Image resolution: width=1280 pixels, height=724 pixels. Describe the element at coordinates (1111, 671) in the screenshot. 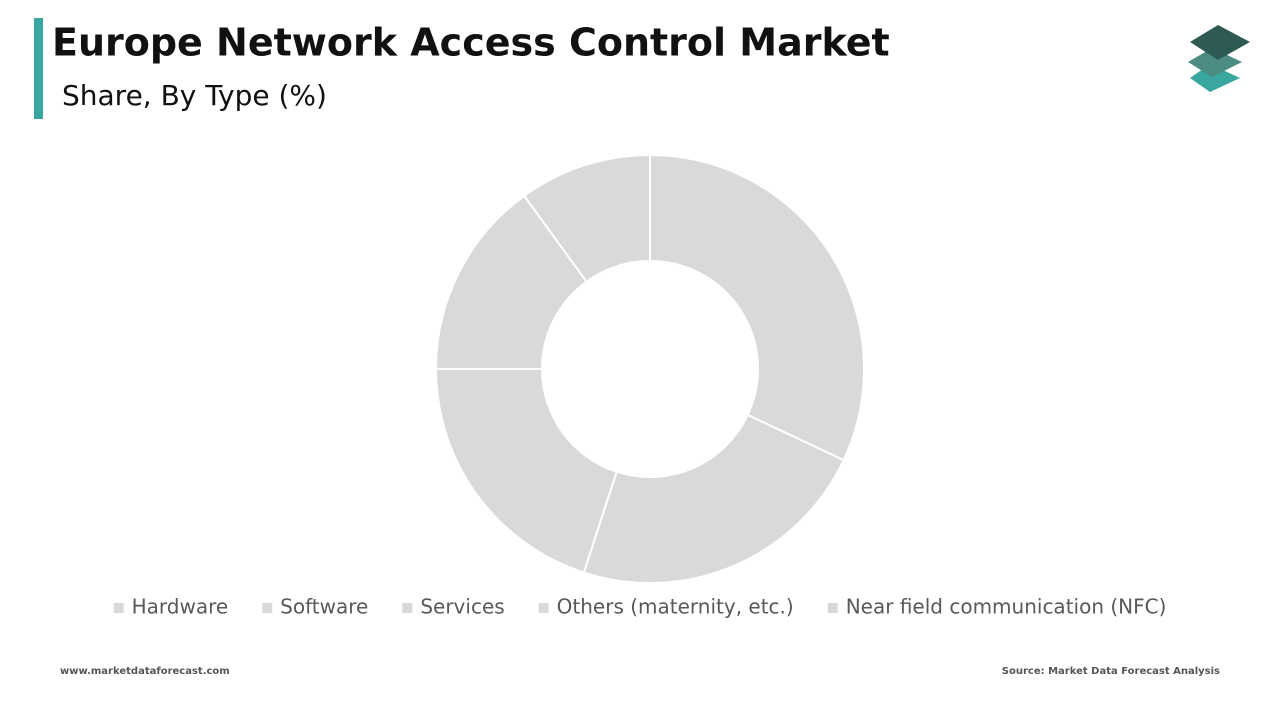

I see `source: Source: Market Data Forecast Analysis` at that location.